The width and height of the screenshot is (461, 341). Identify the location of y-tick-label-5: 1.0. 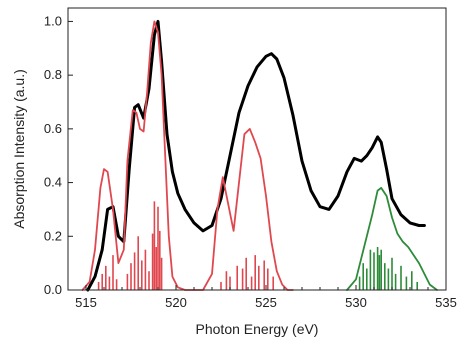
(53, 20).